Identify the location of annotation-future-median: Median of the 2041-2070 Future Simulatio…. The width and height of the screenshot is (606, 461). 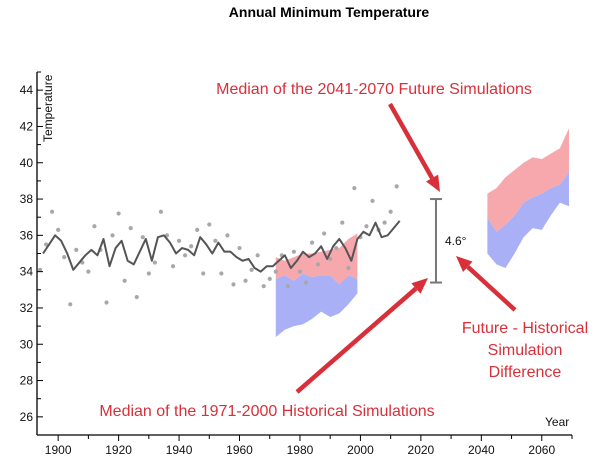
(374, 89).